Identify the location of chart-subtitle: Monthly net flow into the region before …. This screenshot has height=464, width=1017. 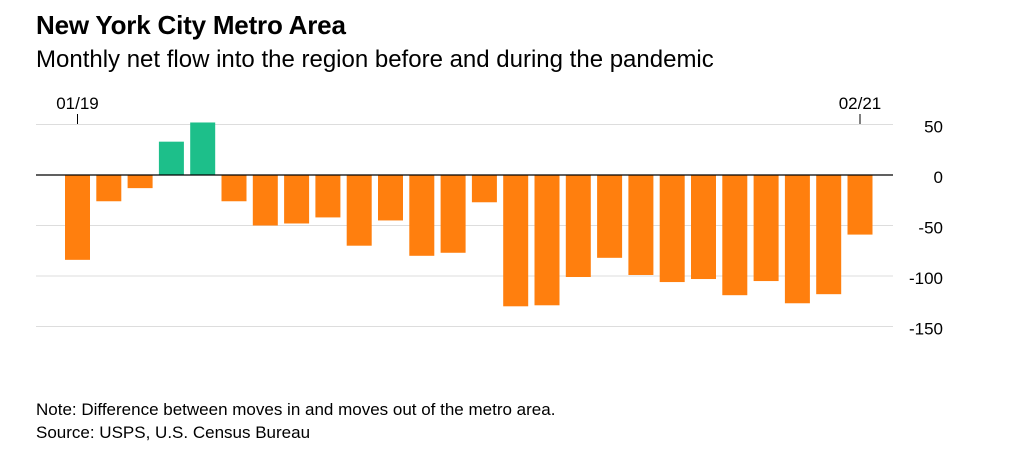
(375, 59).